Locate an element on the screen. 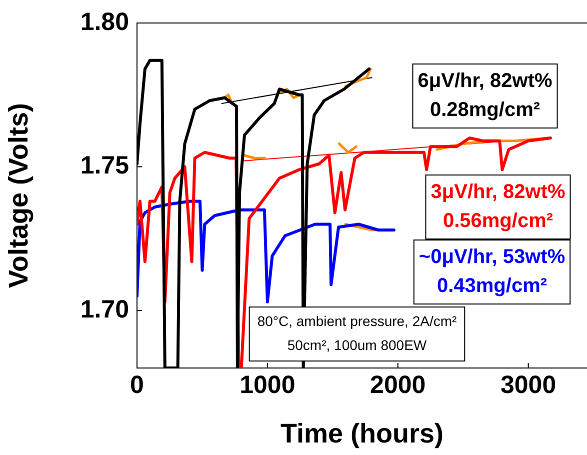 The height and width of the screenshot is (455, 587). text: 6μV/hr, 82wt% 0.28mg/cm² is located at coordinates (485, 96).